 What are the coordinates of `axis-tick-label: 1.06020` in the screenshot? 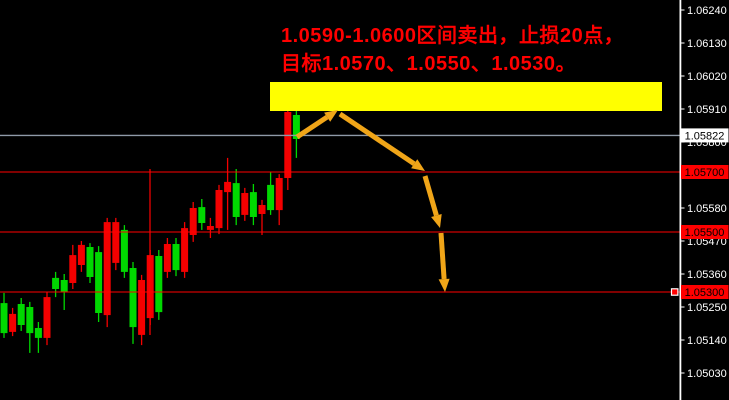 It's located at (707, 77).